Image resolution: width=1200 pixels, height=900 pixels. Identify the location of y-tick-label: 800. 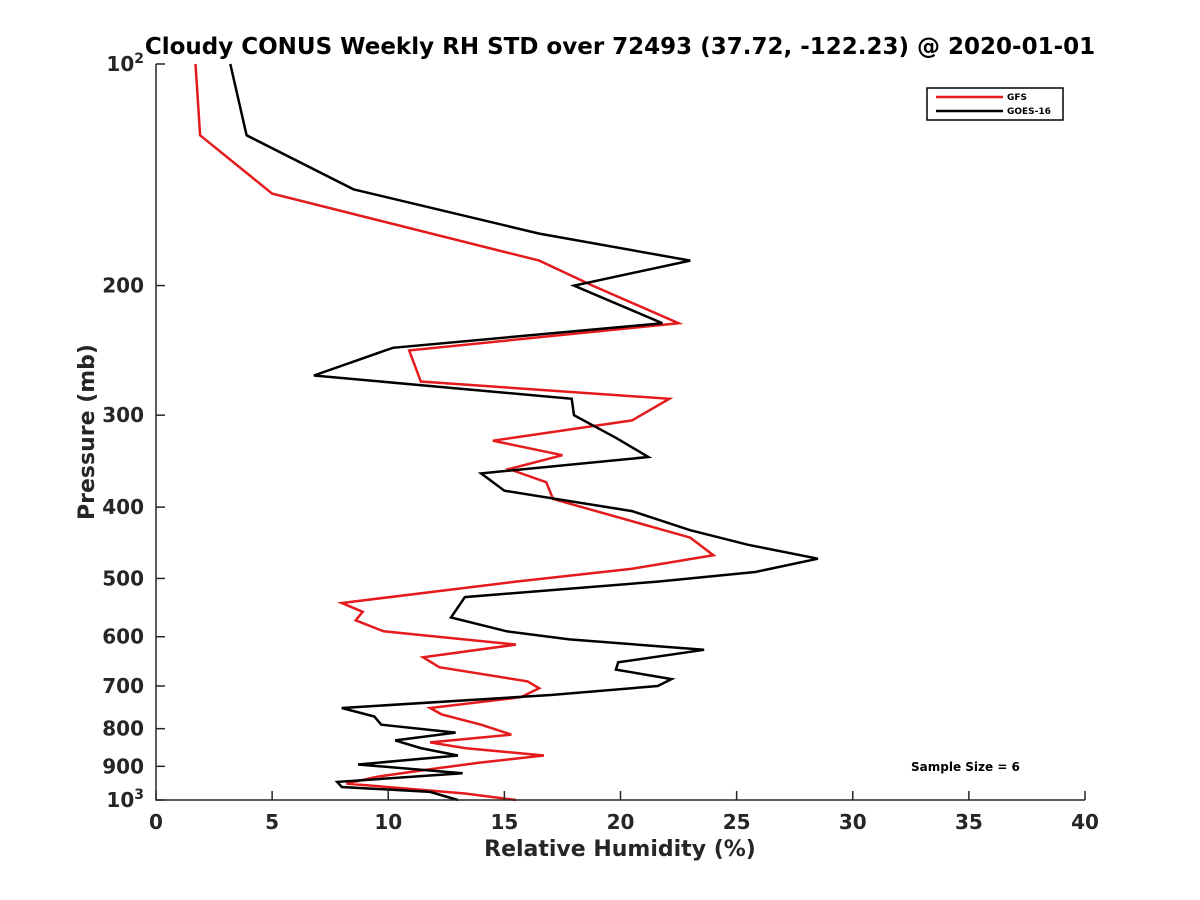
(123, 729).